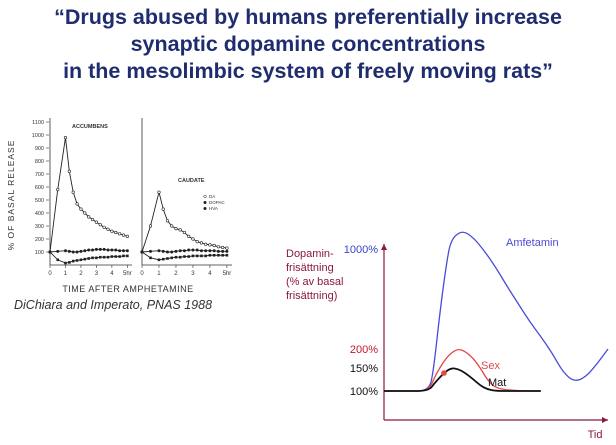 This screenshot has height=445, width=616. Describe the element at coordinates (605, 420) in the screenshot. I see `x-axis-arrow` at that location.